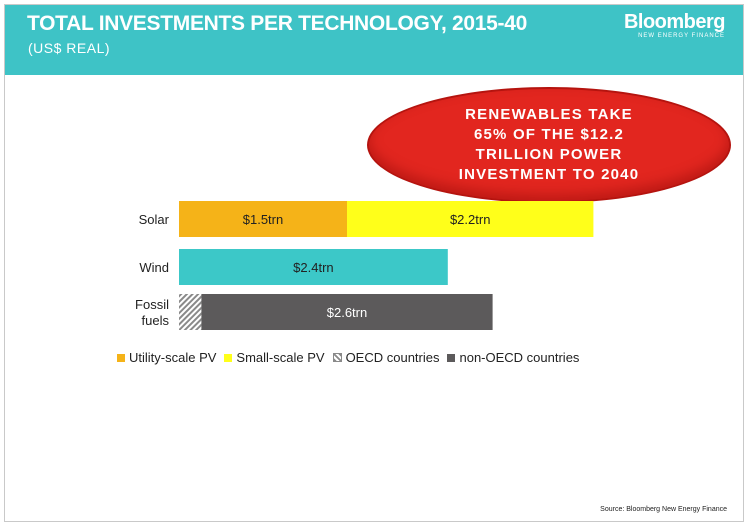 This screenshot has width=750, height=526. Describe the element at coordinates (154, 267) in the screenshot. I see `category-label-1: Wind` at that location.